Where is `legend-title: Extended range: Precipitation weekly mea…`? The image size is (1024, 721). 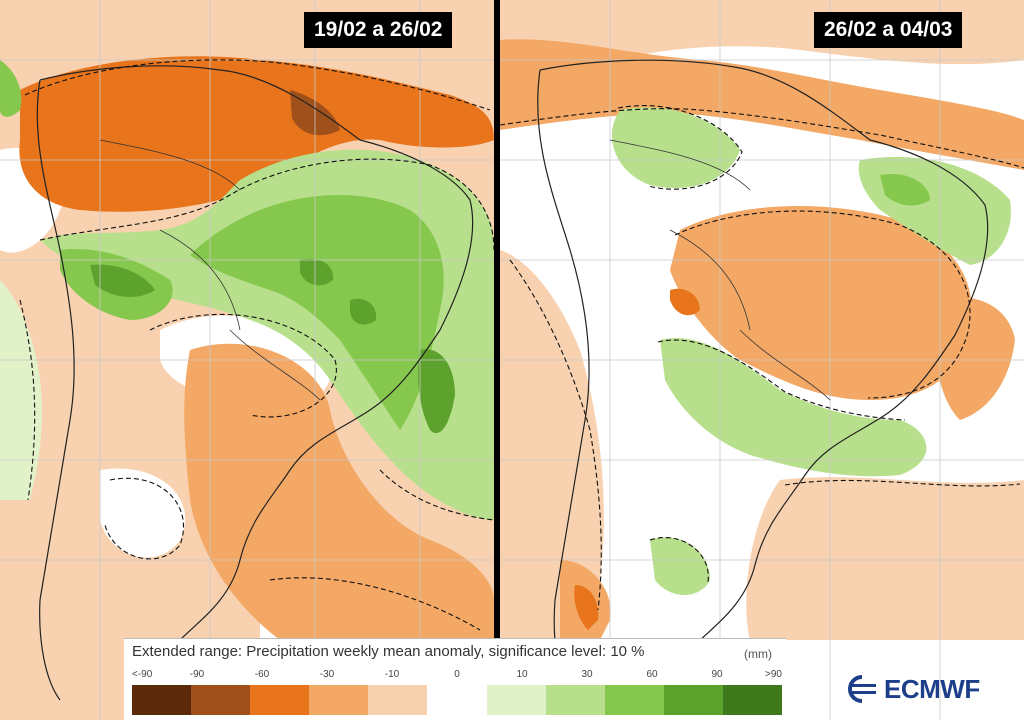 legend-title: Extended range: Precipitation weekly mea… is located at coordinates (388, 651).